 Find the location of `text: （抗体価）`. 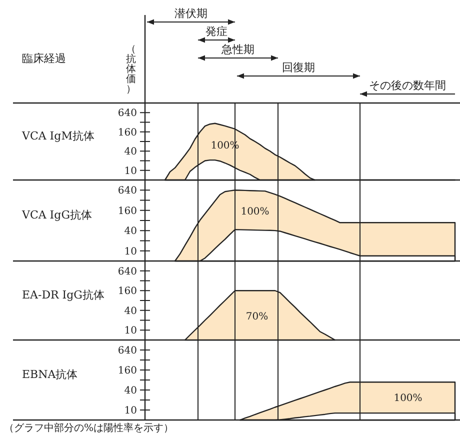

text: （抗体価） is located at coordinates (131, 69).